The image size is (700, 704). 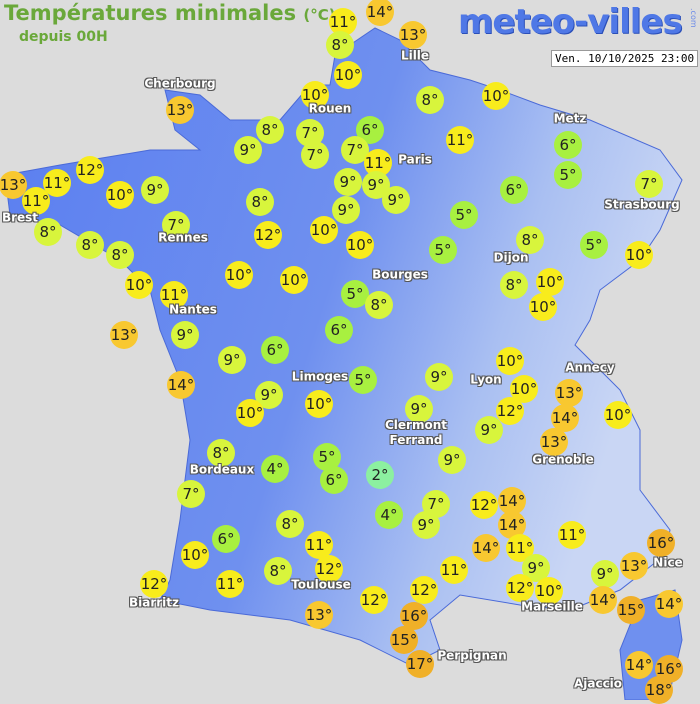 I want to click on logo: meteo-villes, so click(x=570, y=22).